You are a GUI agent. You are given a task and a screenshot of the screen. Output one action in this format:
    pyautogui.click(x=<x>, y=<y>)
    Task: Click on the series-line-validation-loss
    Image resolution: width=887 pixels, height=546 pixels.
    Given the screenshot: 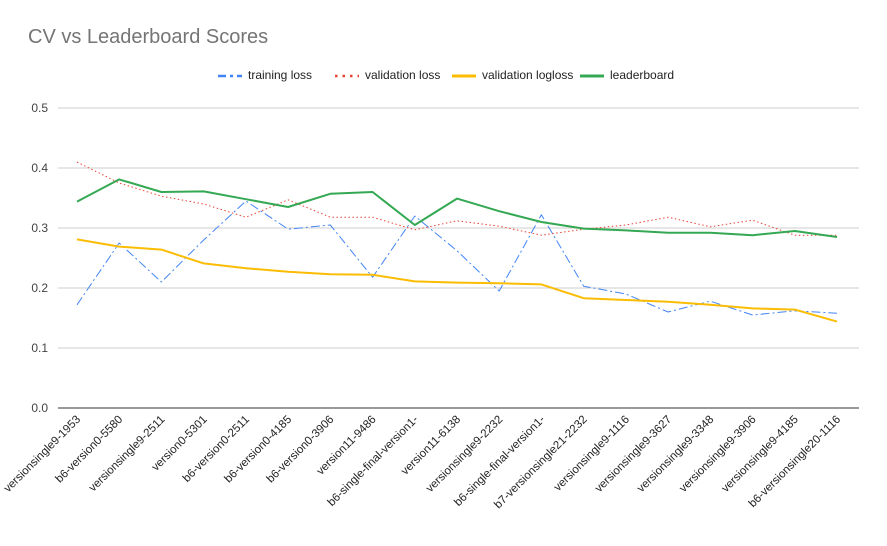 What is the action you would take?
    pyautogui.click(x=456, y=198)
    